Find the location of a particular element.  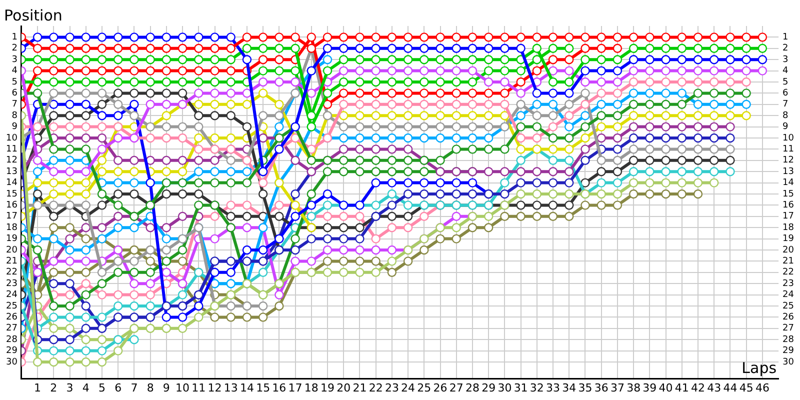

x-tick-label: 13 is located at coordinates (231, 387).